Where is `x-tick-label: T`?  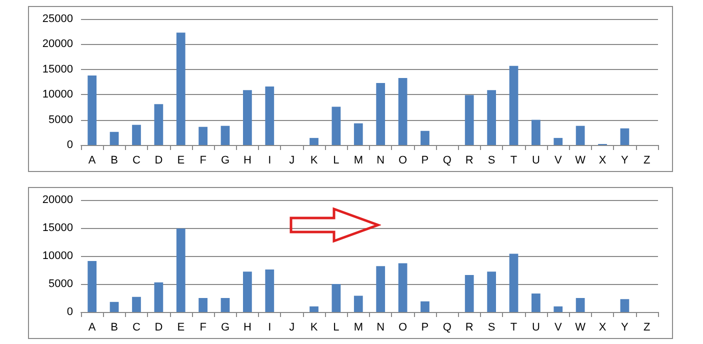
x-tick-label: T is located at coordinates (514, 160).